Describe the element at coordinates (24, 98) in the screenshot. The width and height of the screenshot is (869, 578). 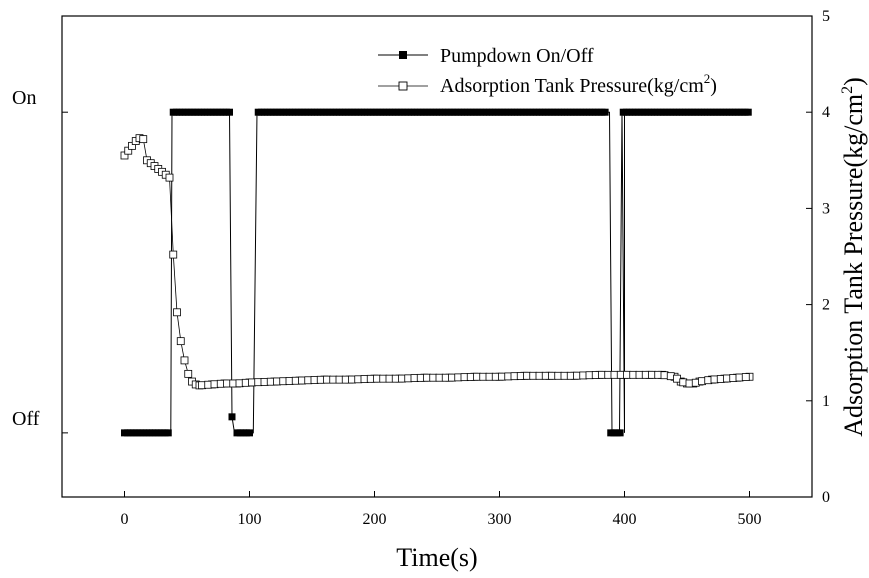
I see `y-left-tick-label: On` at that location.